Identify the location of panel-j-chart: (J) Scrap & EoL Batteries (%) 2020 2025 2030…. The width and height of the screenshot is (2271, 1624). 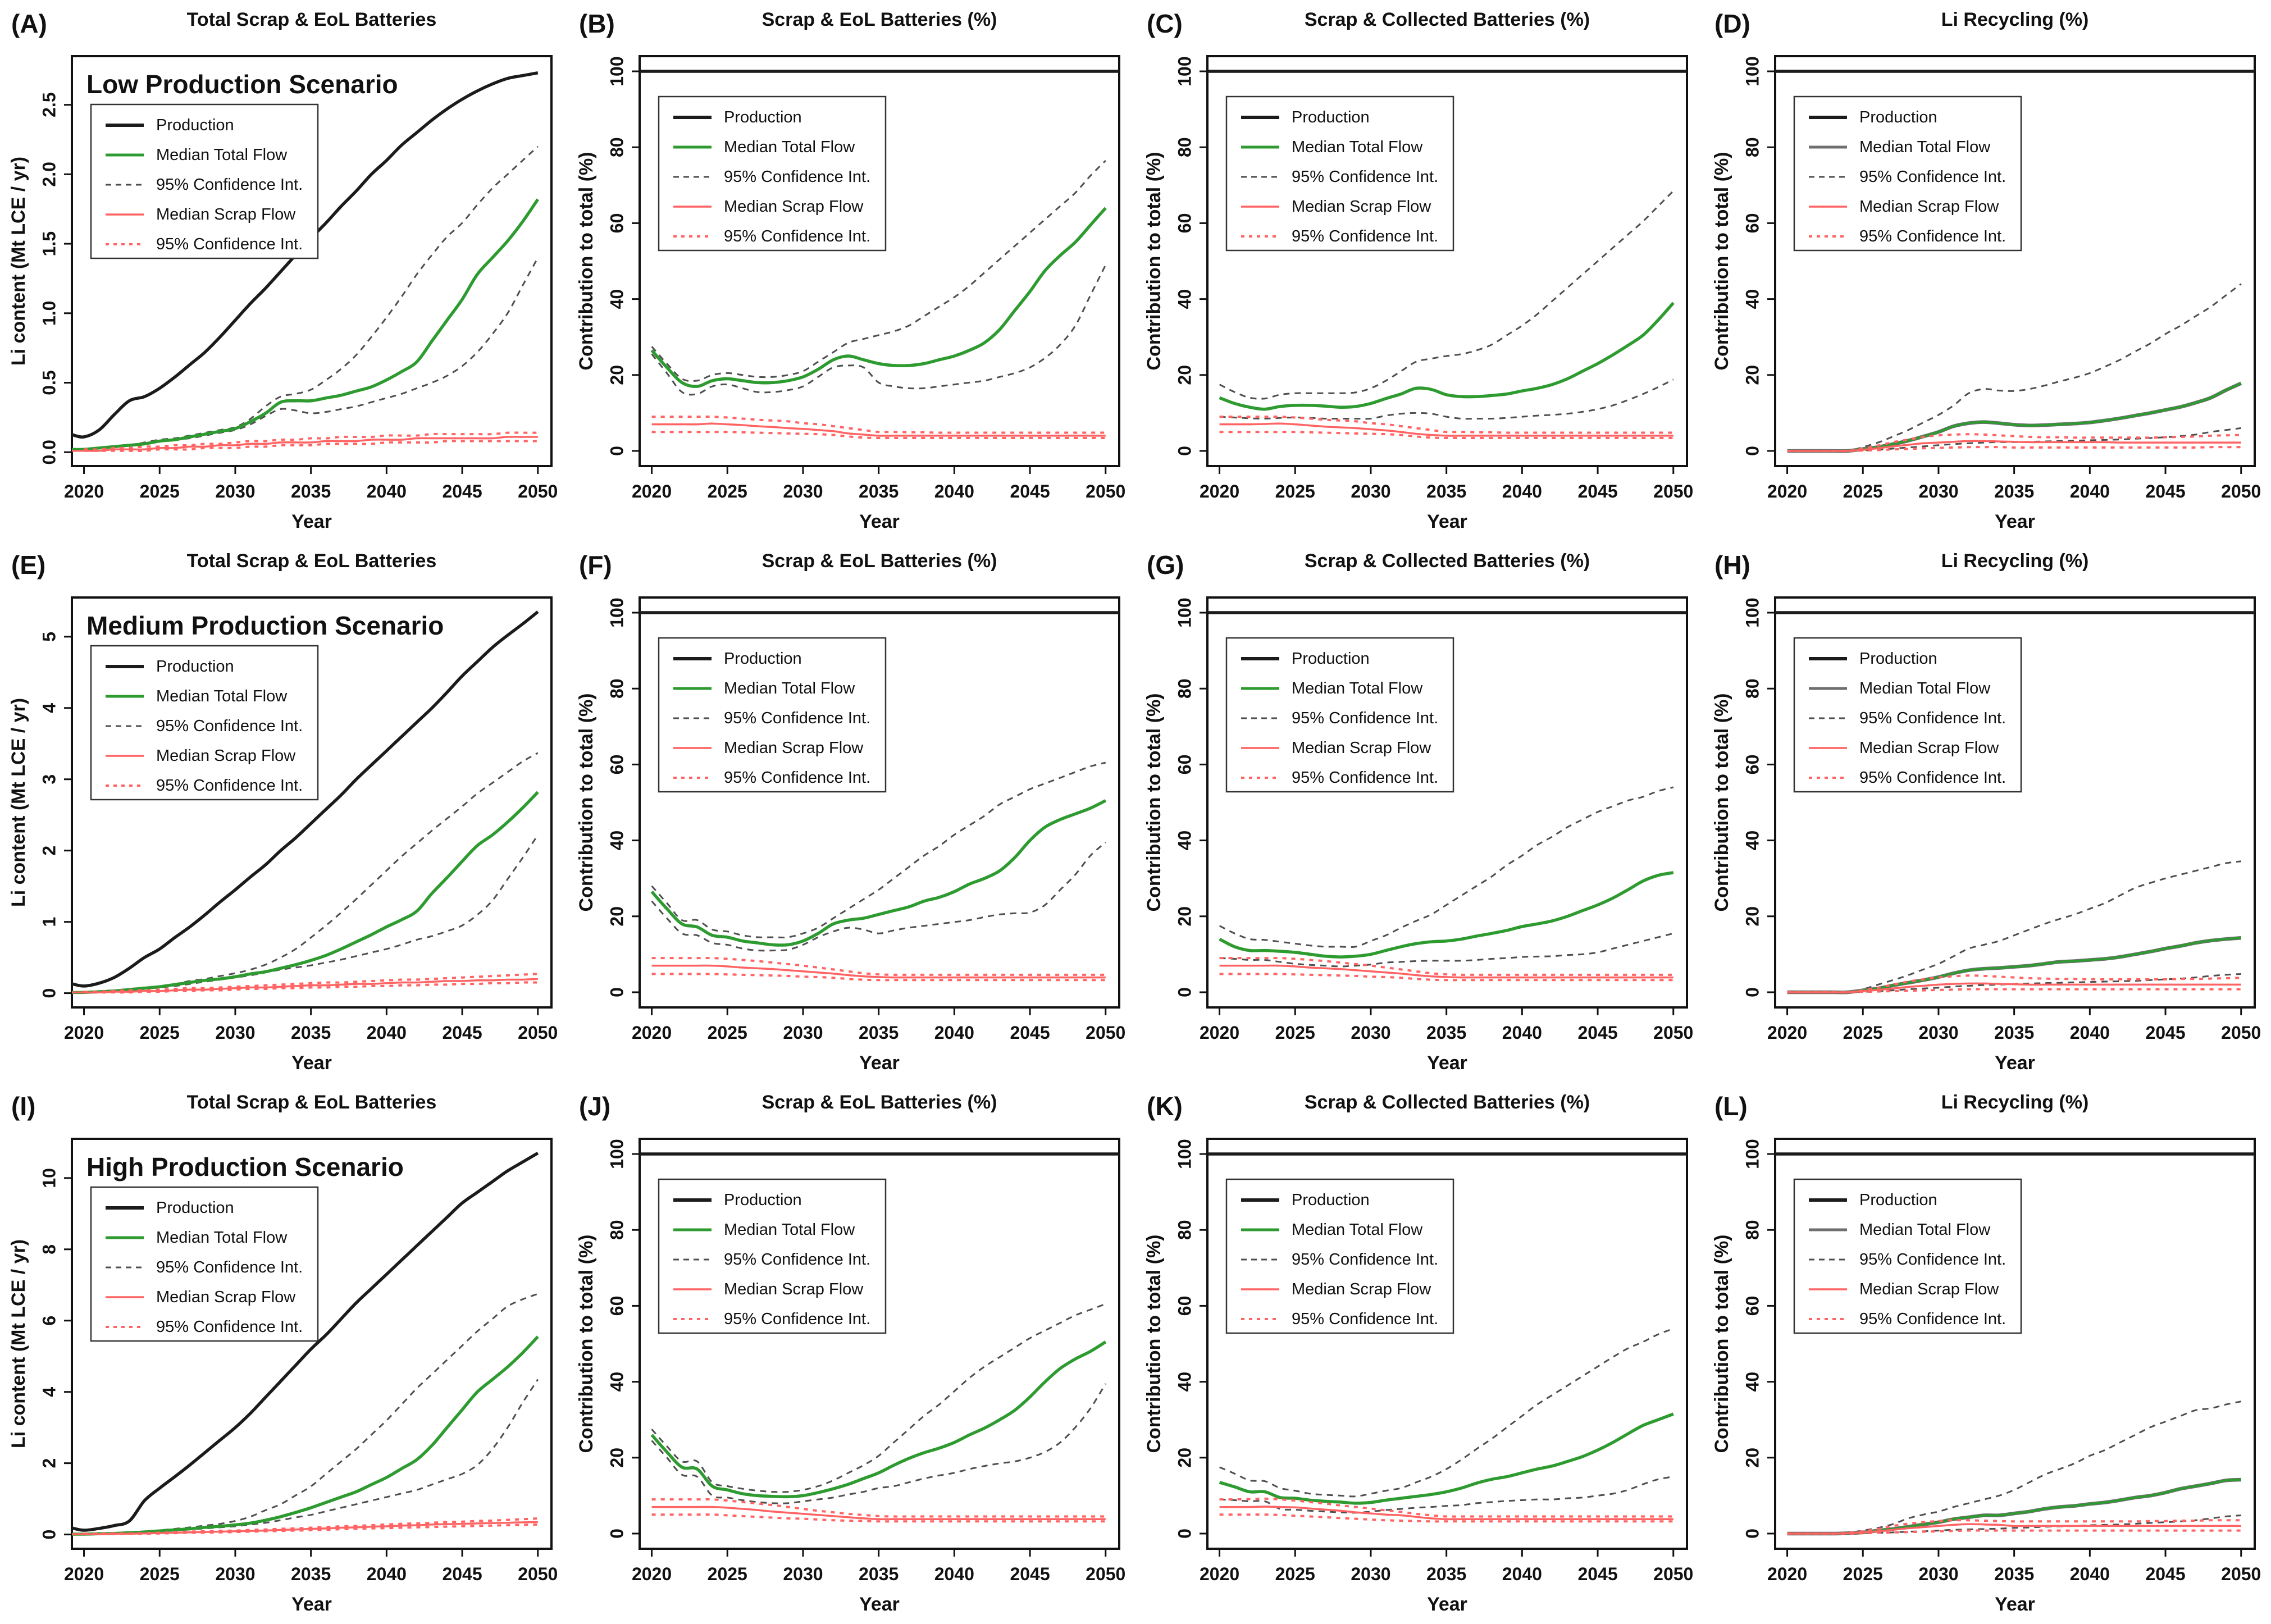
(851, 1353).